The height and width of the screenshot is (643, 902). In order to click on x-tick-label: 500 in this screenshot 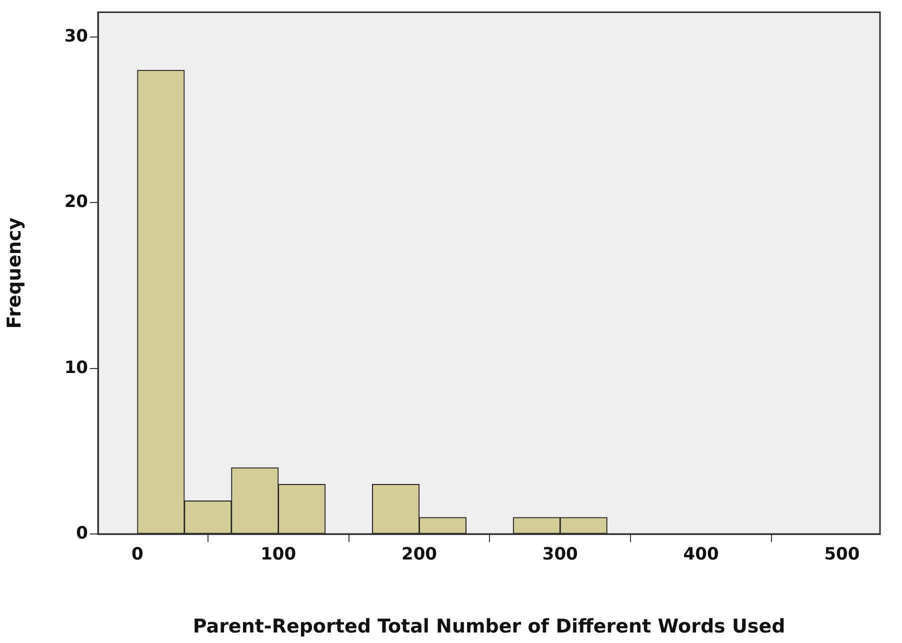, I will do `click(842, 554)`.